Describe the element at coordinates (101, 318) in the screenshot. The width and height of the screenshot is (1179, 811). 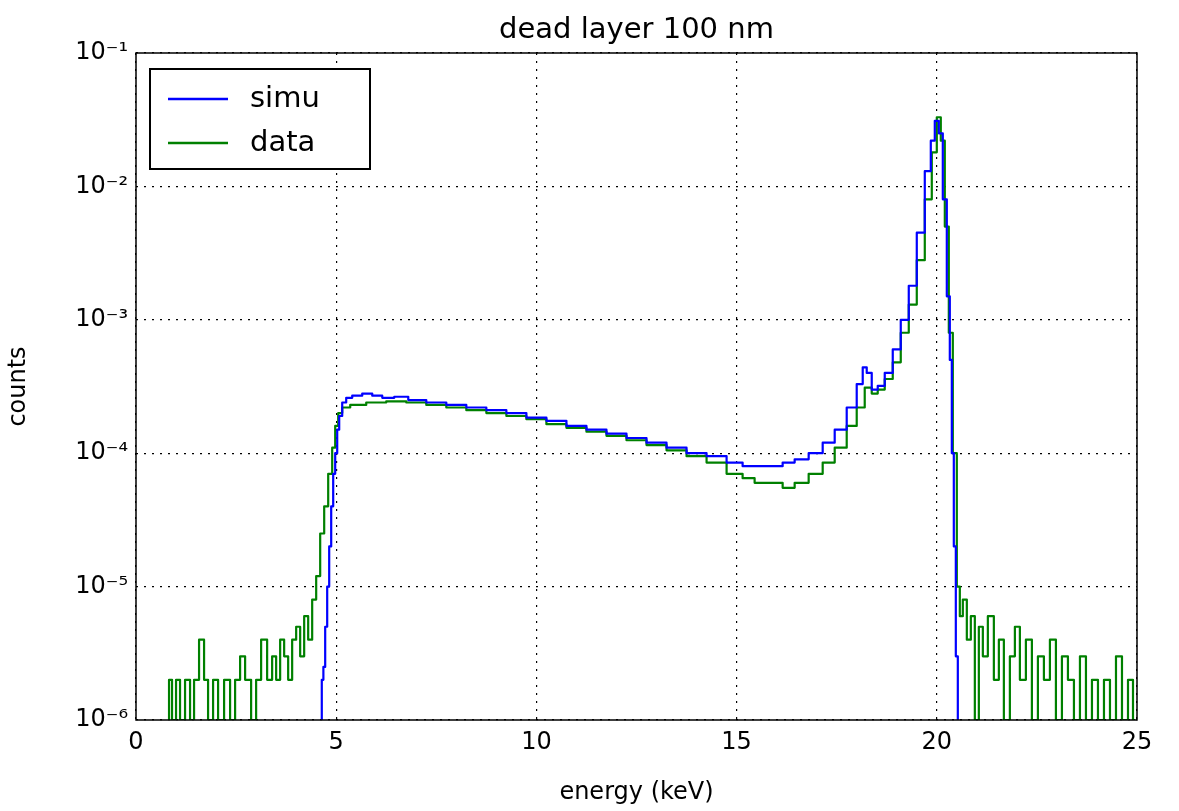
I see `y-tick-label: 10⁻³` at that location.